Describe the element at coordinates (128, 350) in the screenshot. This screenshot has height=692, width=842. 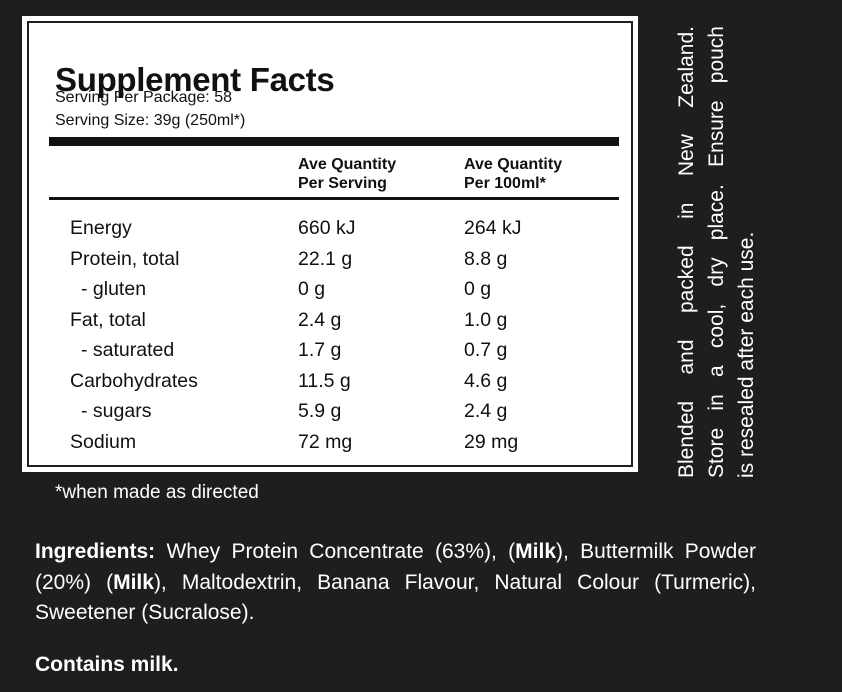
I see `row-label: - saturated` at that location.